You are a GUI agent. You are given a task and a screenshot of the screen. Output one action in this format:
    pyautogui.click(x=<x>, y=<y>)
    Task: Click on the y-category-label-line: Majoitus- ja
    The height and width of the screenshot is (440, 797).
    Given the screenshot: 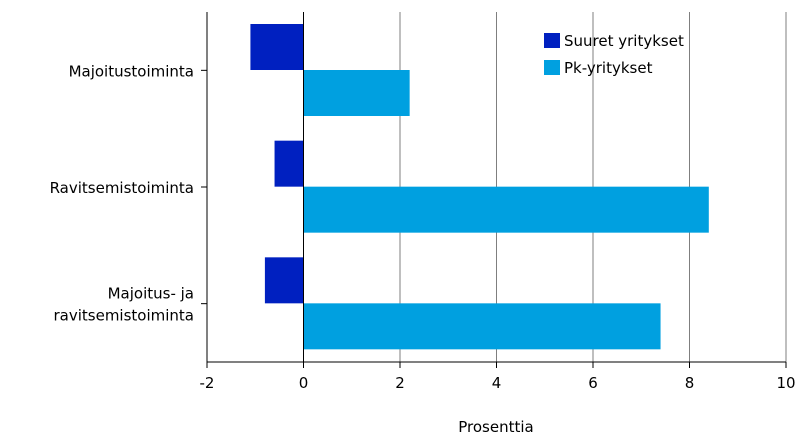 What is the action you would take?
    pyautogui.click(x=151, y=294)
    